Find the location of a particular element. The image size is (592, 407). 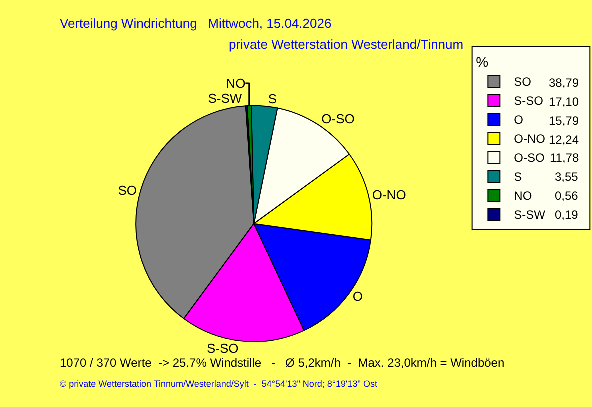

slice-label: O-SO is located at coordinates (338, 119).